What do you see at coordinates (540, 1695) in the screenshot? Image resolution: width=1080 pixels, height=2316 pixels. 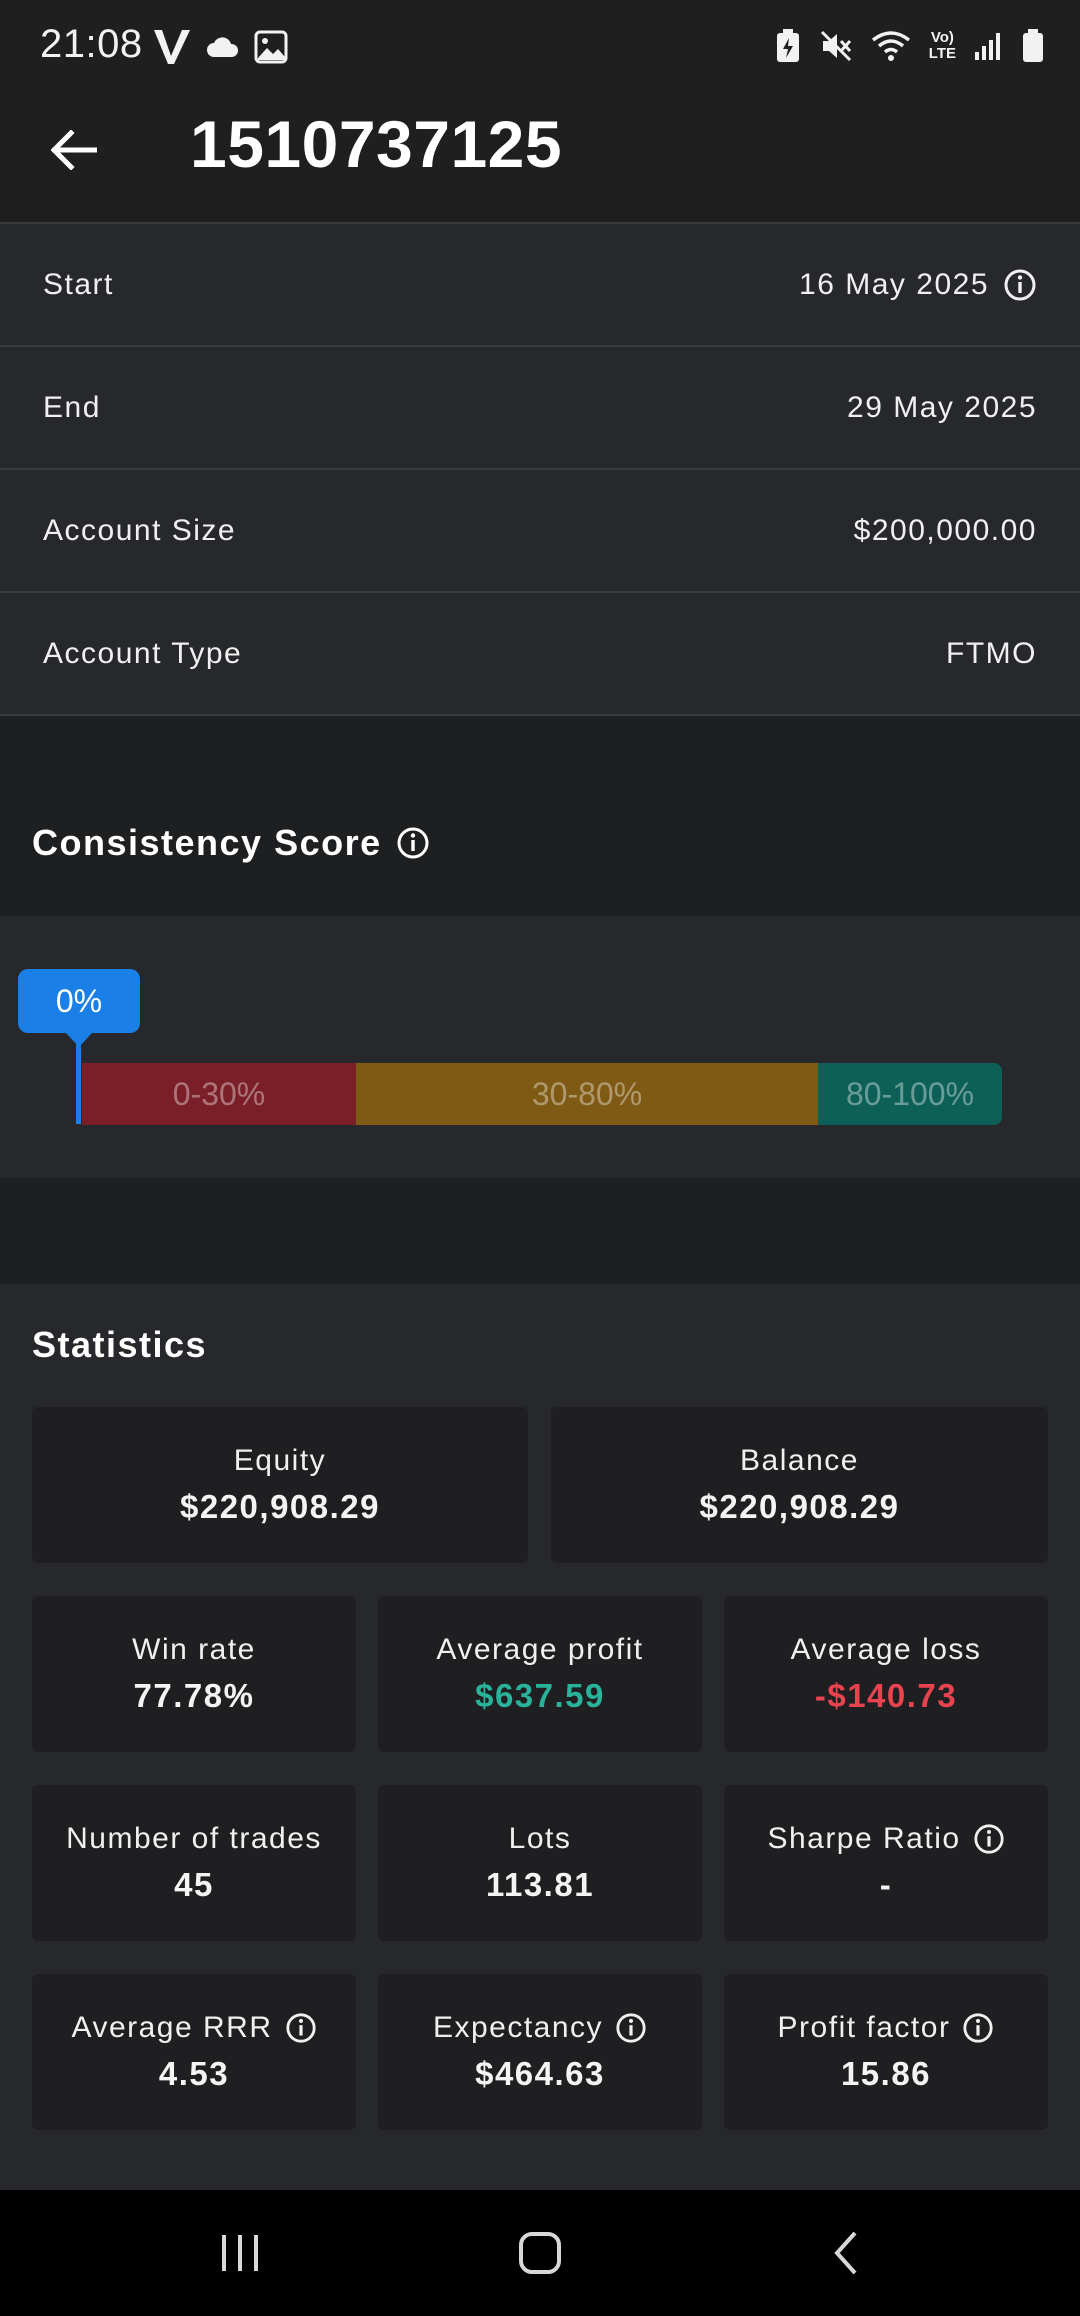 I see `average-profit-value: $637.59` at bounding box center [540, 1695].